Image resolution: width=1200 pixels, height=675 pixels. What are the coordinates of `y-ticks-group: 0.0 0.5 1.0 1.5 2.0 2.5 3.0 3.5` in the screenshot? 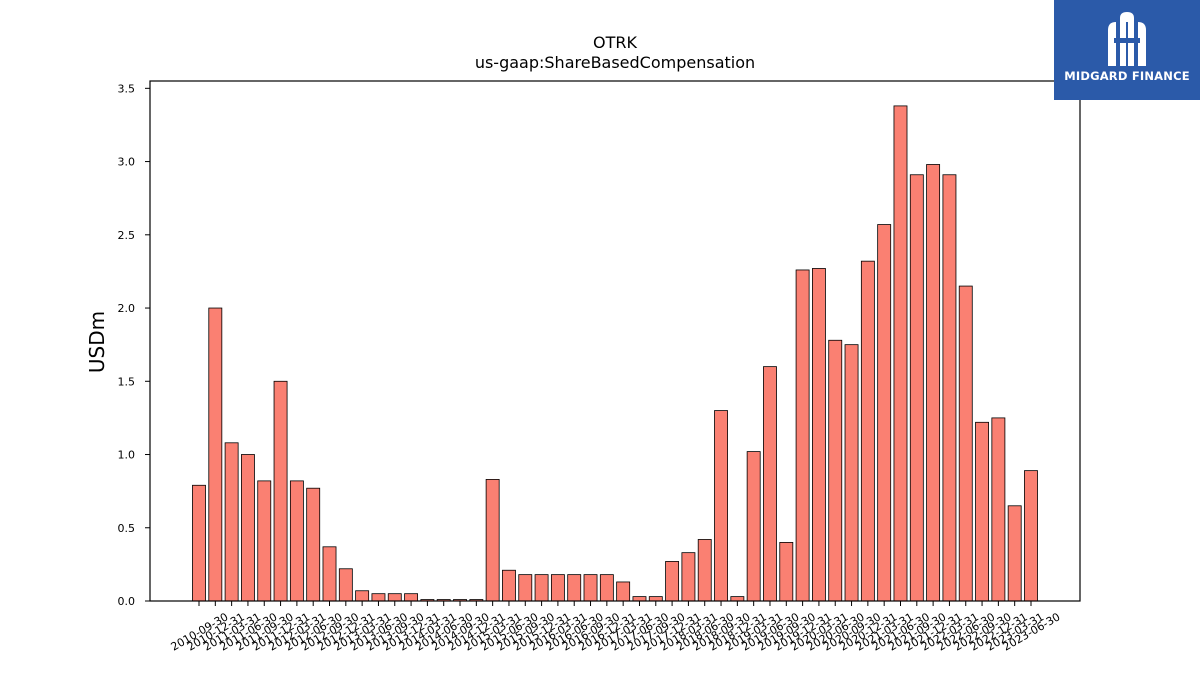 It's located at (134, 345).